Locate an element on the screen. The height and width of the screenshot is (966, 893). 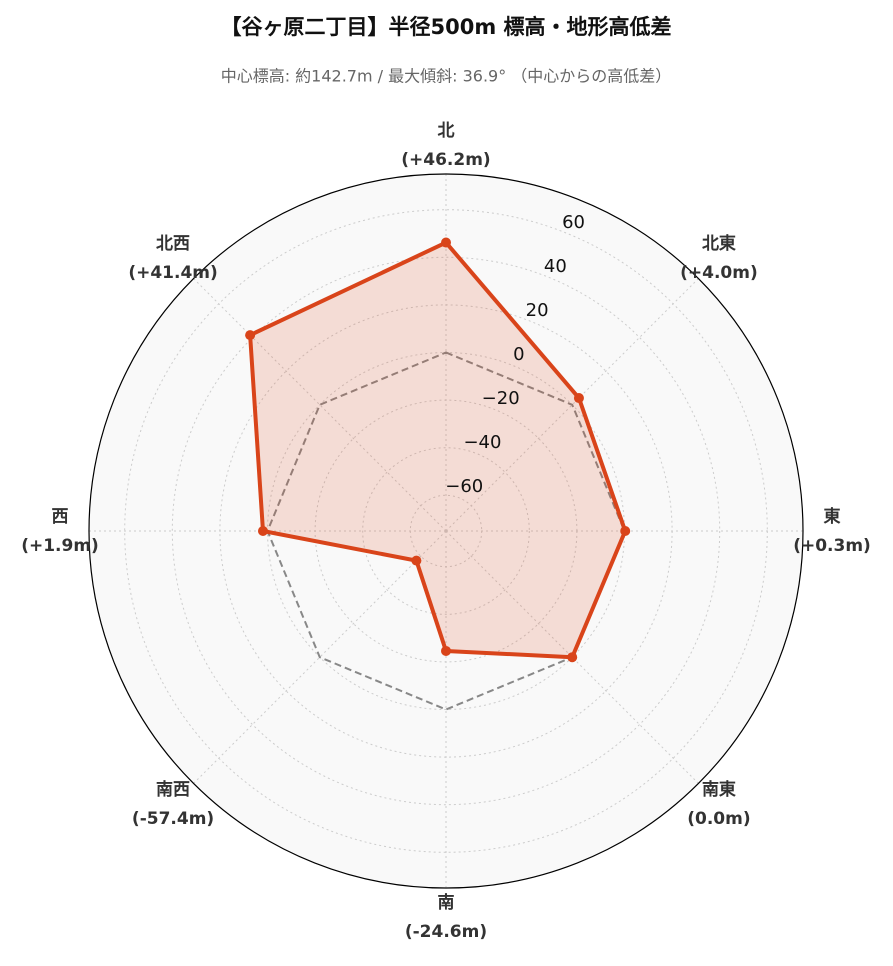
value-label: (+1.9m) is located at coordinates (60, 546).